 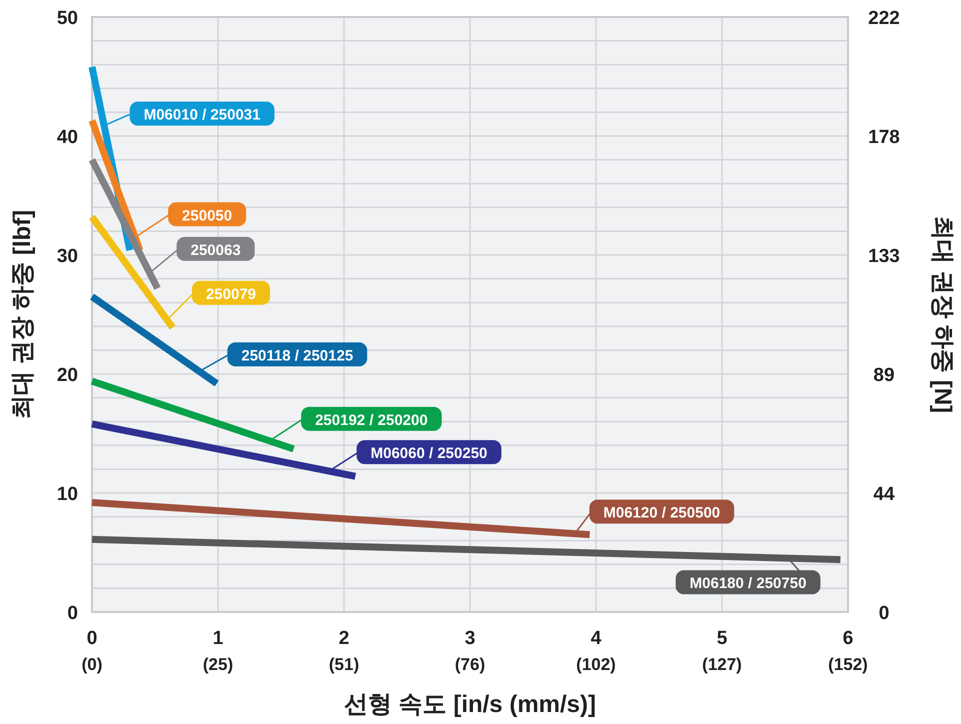 I want to click on x2-tick-label: (51), so click(x=344, y=664).